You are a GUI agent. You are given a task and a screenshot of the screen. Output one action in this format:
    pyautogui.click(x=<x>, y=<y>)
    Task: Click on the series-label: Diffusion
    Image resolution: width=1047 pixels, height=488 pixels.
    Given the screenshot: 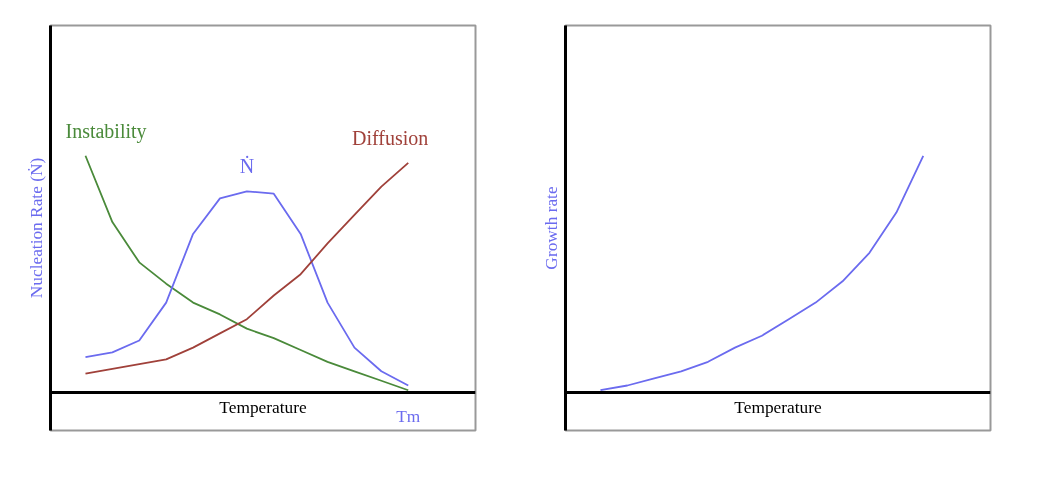 What is the action you would take?
    pyautogui.click(x=390, y=137)
    